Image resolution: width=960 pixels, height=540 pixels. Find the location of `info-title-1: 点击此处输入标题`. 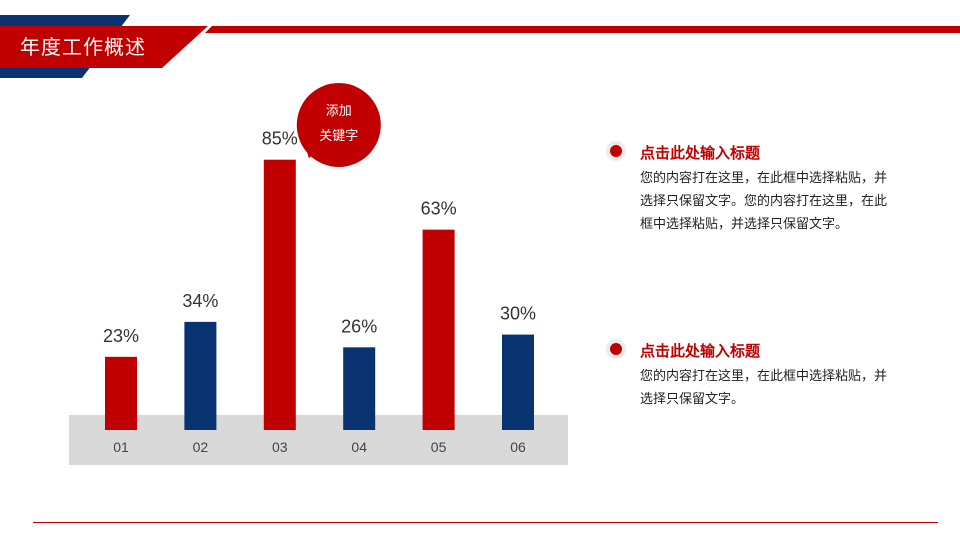

info-title-1: 点击此处输入标题 is located at coordinates (700, 153).